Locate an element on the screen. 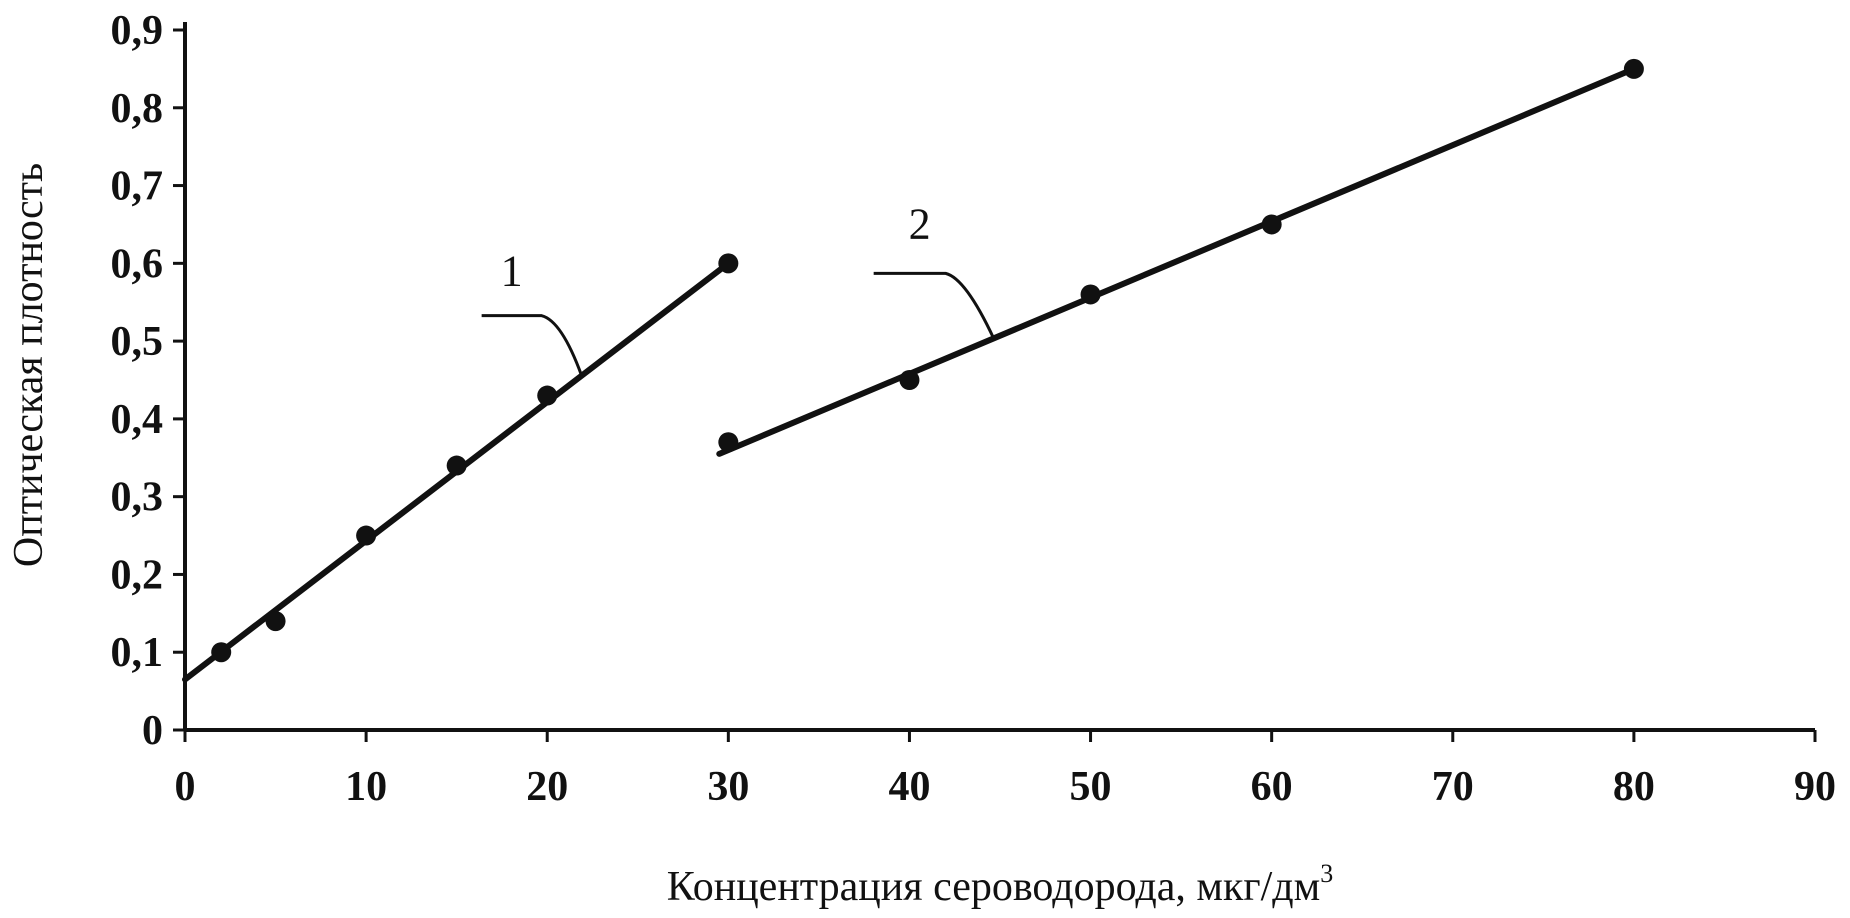 This screenshot has width=1850, height=918. y-tick-label: 0 is located at coordinates (152, 731).